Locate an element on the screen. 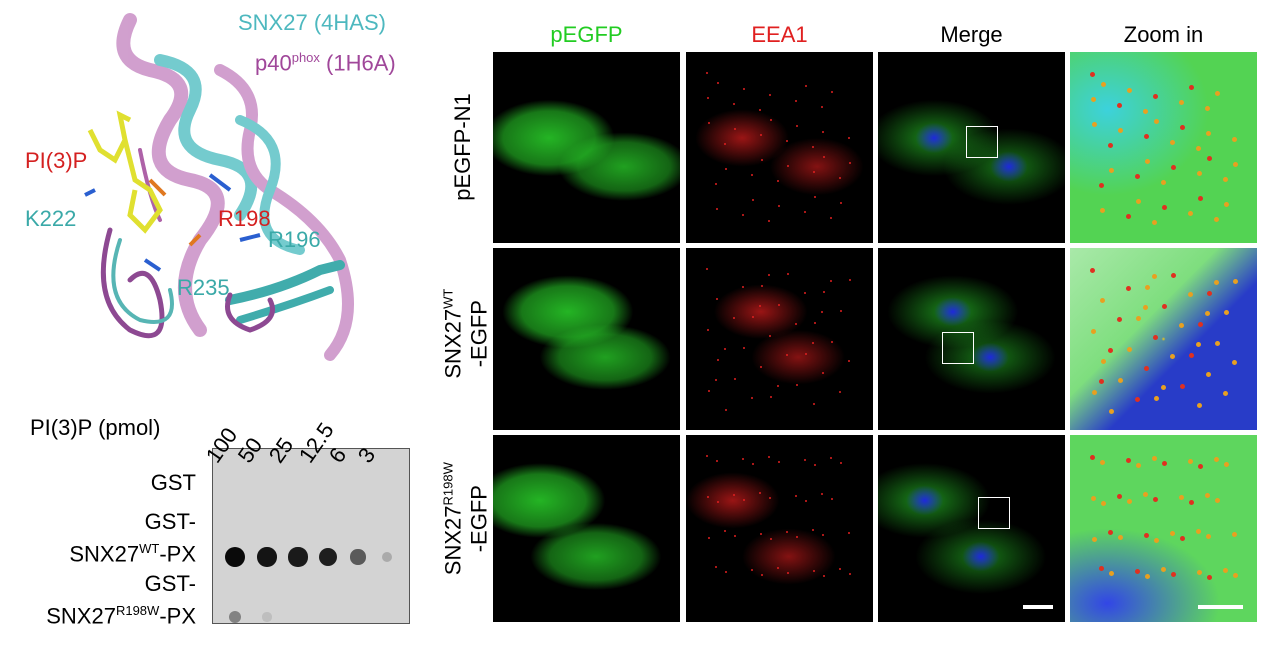  blot-axis-label: PI(3)P (pmol) is located at coordinates (95, 427).